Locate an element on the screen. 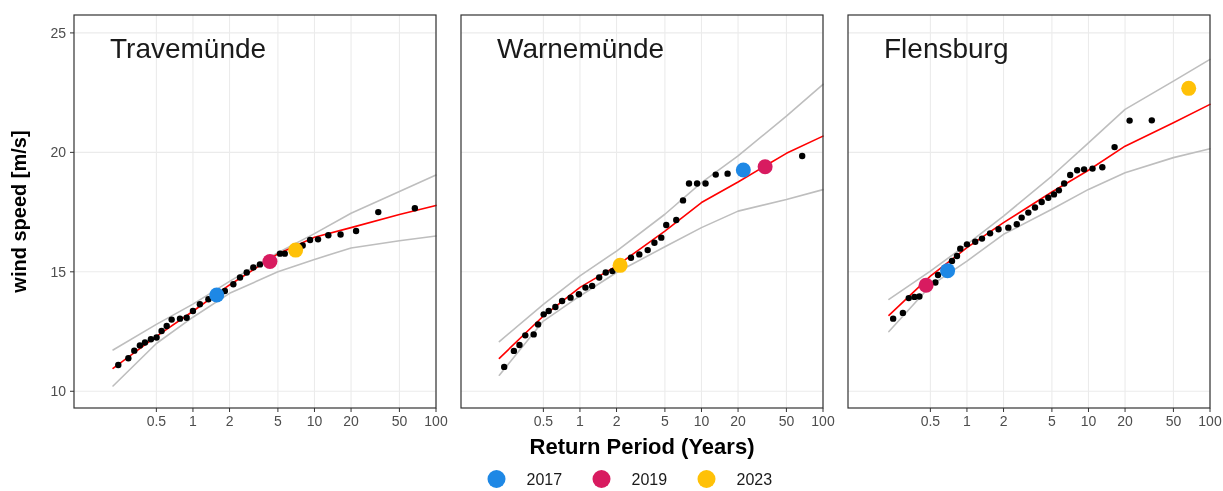  text: Travemünde is located at coordinates (188, 48).